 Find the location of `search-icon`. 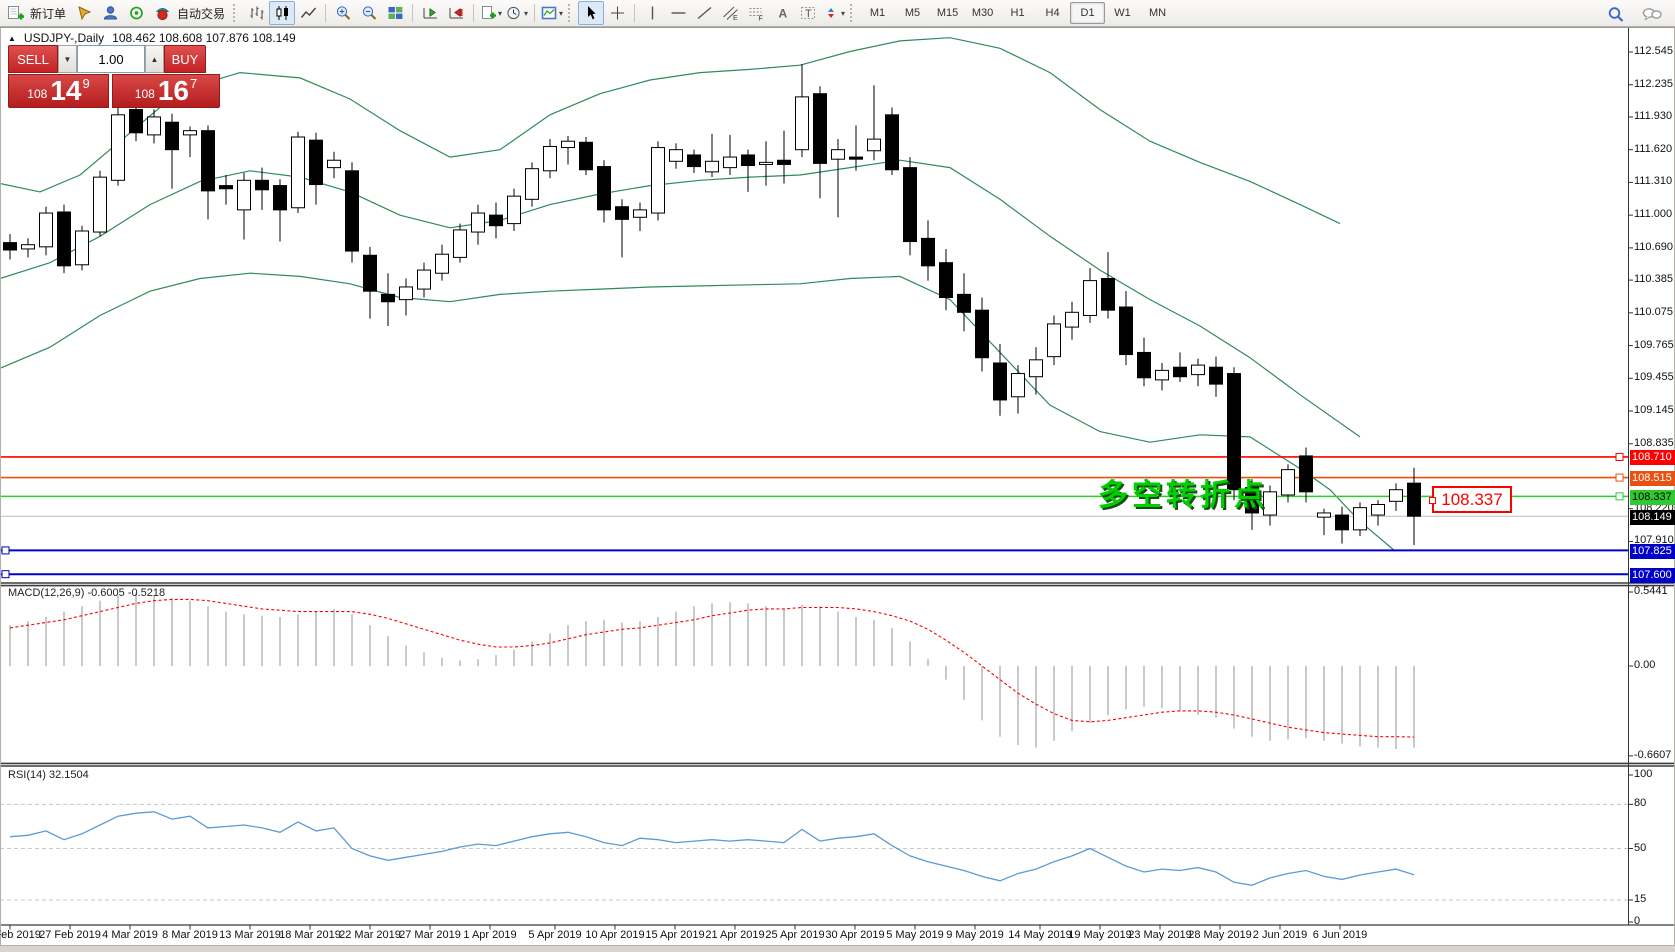

search-icon is located at coordinates (1616, 14).